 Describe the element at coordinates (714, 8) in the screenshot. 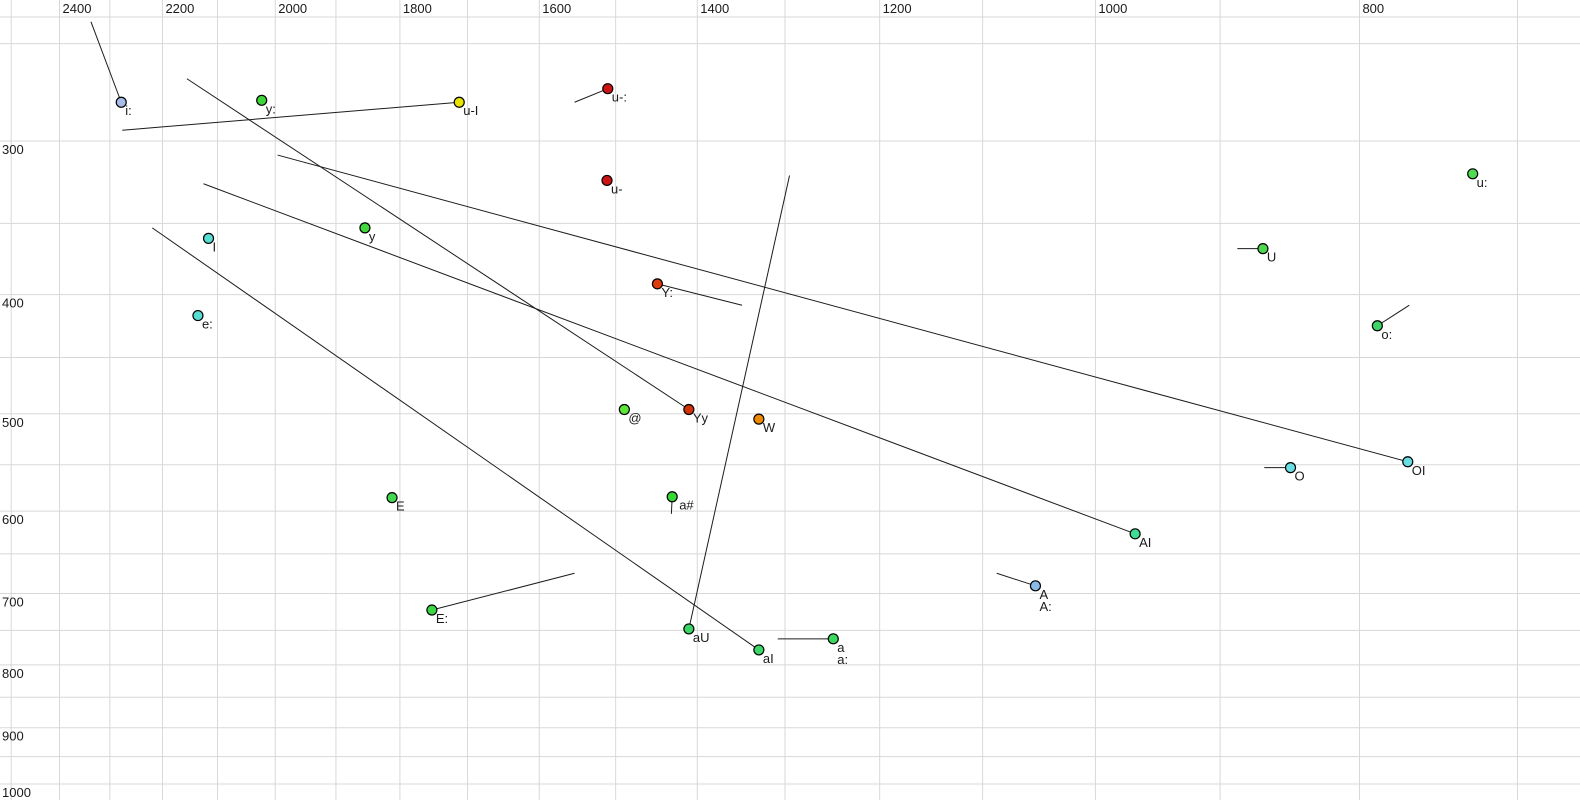

I see `x-axis-tick-label: 1400` at that location.